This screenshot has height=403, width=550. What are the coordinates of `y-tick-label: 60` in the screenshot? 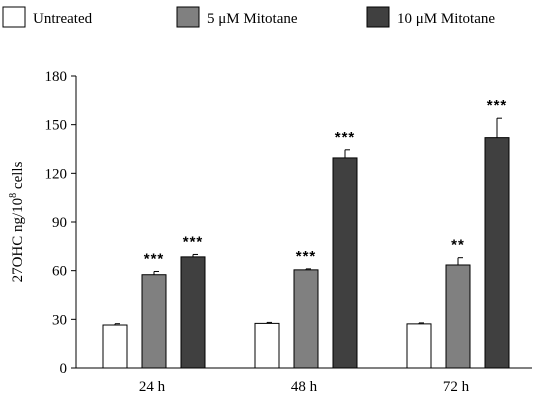 It's located at (59, 272).